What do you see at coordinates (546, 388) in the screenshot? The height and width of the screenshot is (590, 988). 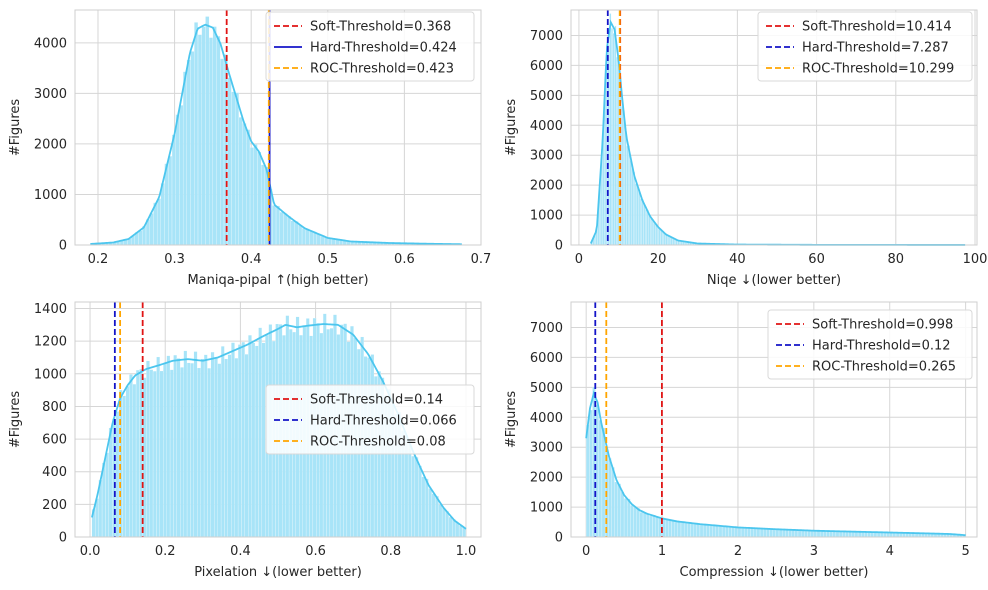 I see `y-tick-label: 5000` at bounding box center [546, 388].